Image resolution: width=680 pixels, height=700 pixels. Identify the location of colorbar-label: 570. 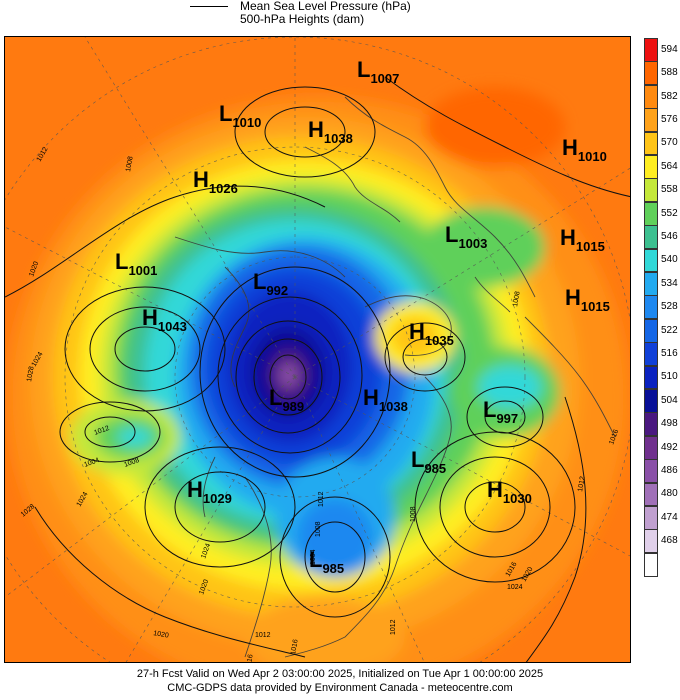
(669, 143).